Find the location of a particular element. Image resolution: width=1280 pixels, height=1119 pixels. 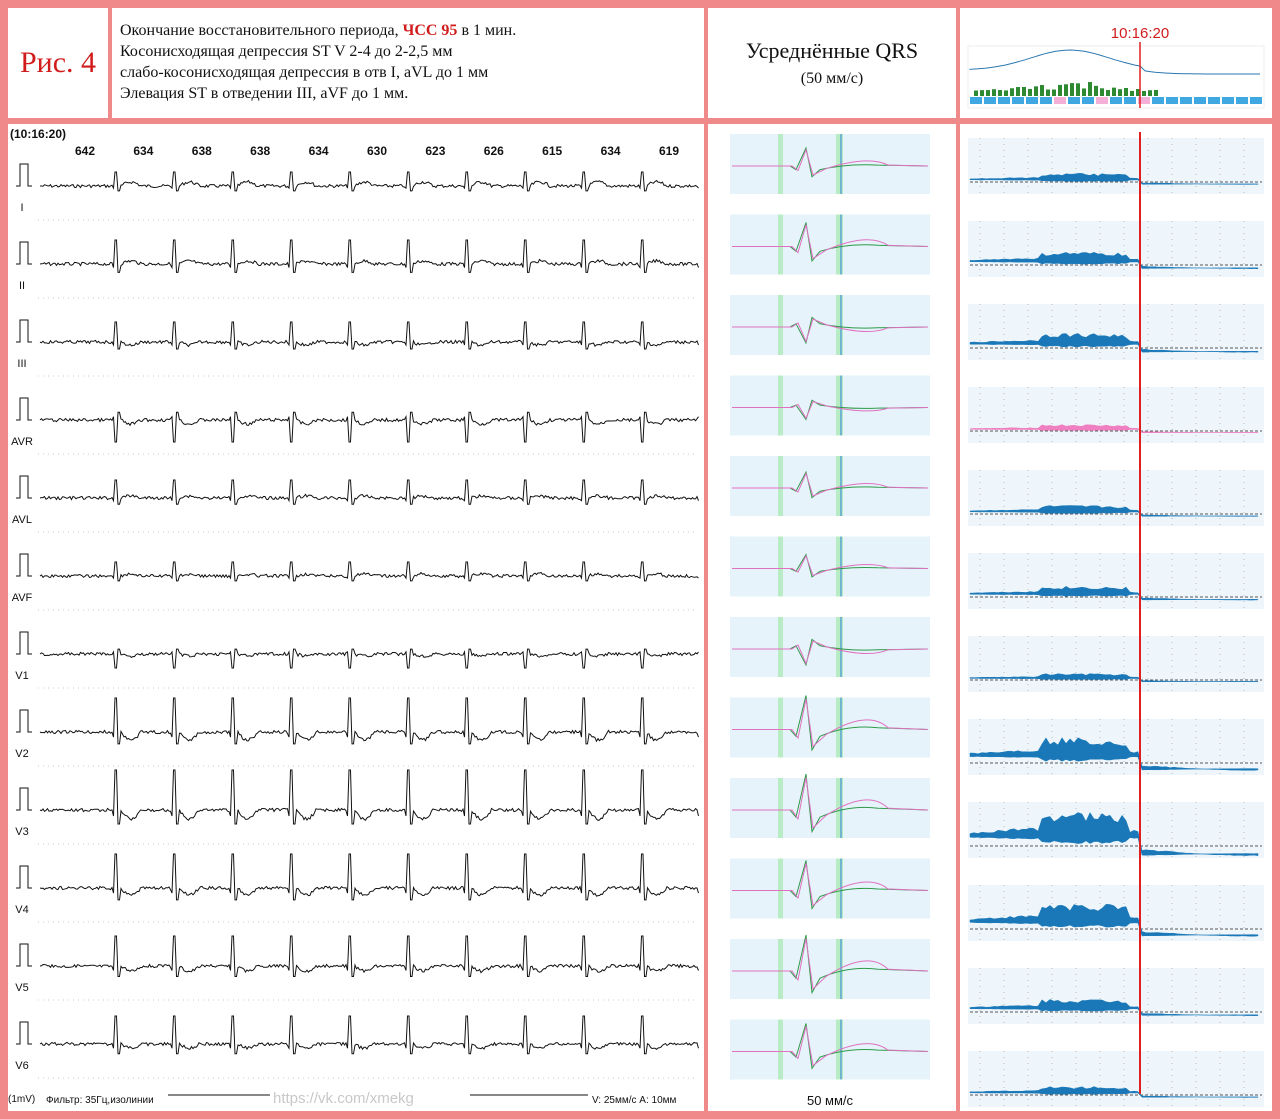

rr-interval-label: 634 is located at coordinates (143, 151).